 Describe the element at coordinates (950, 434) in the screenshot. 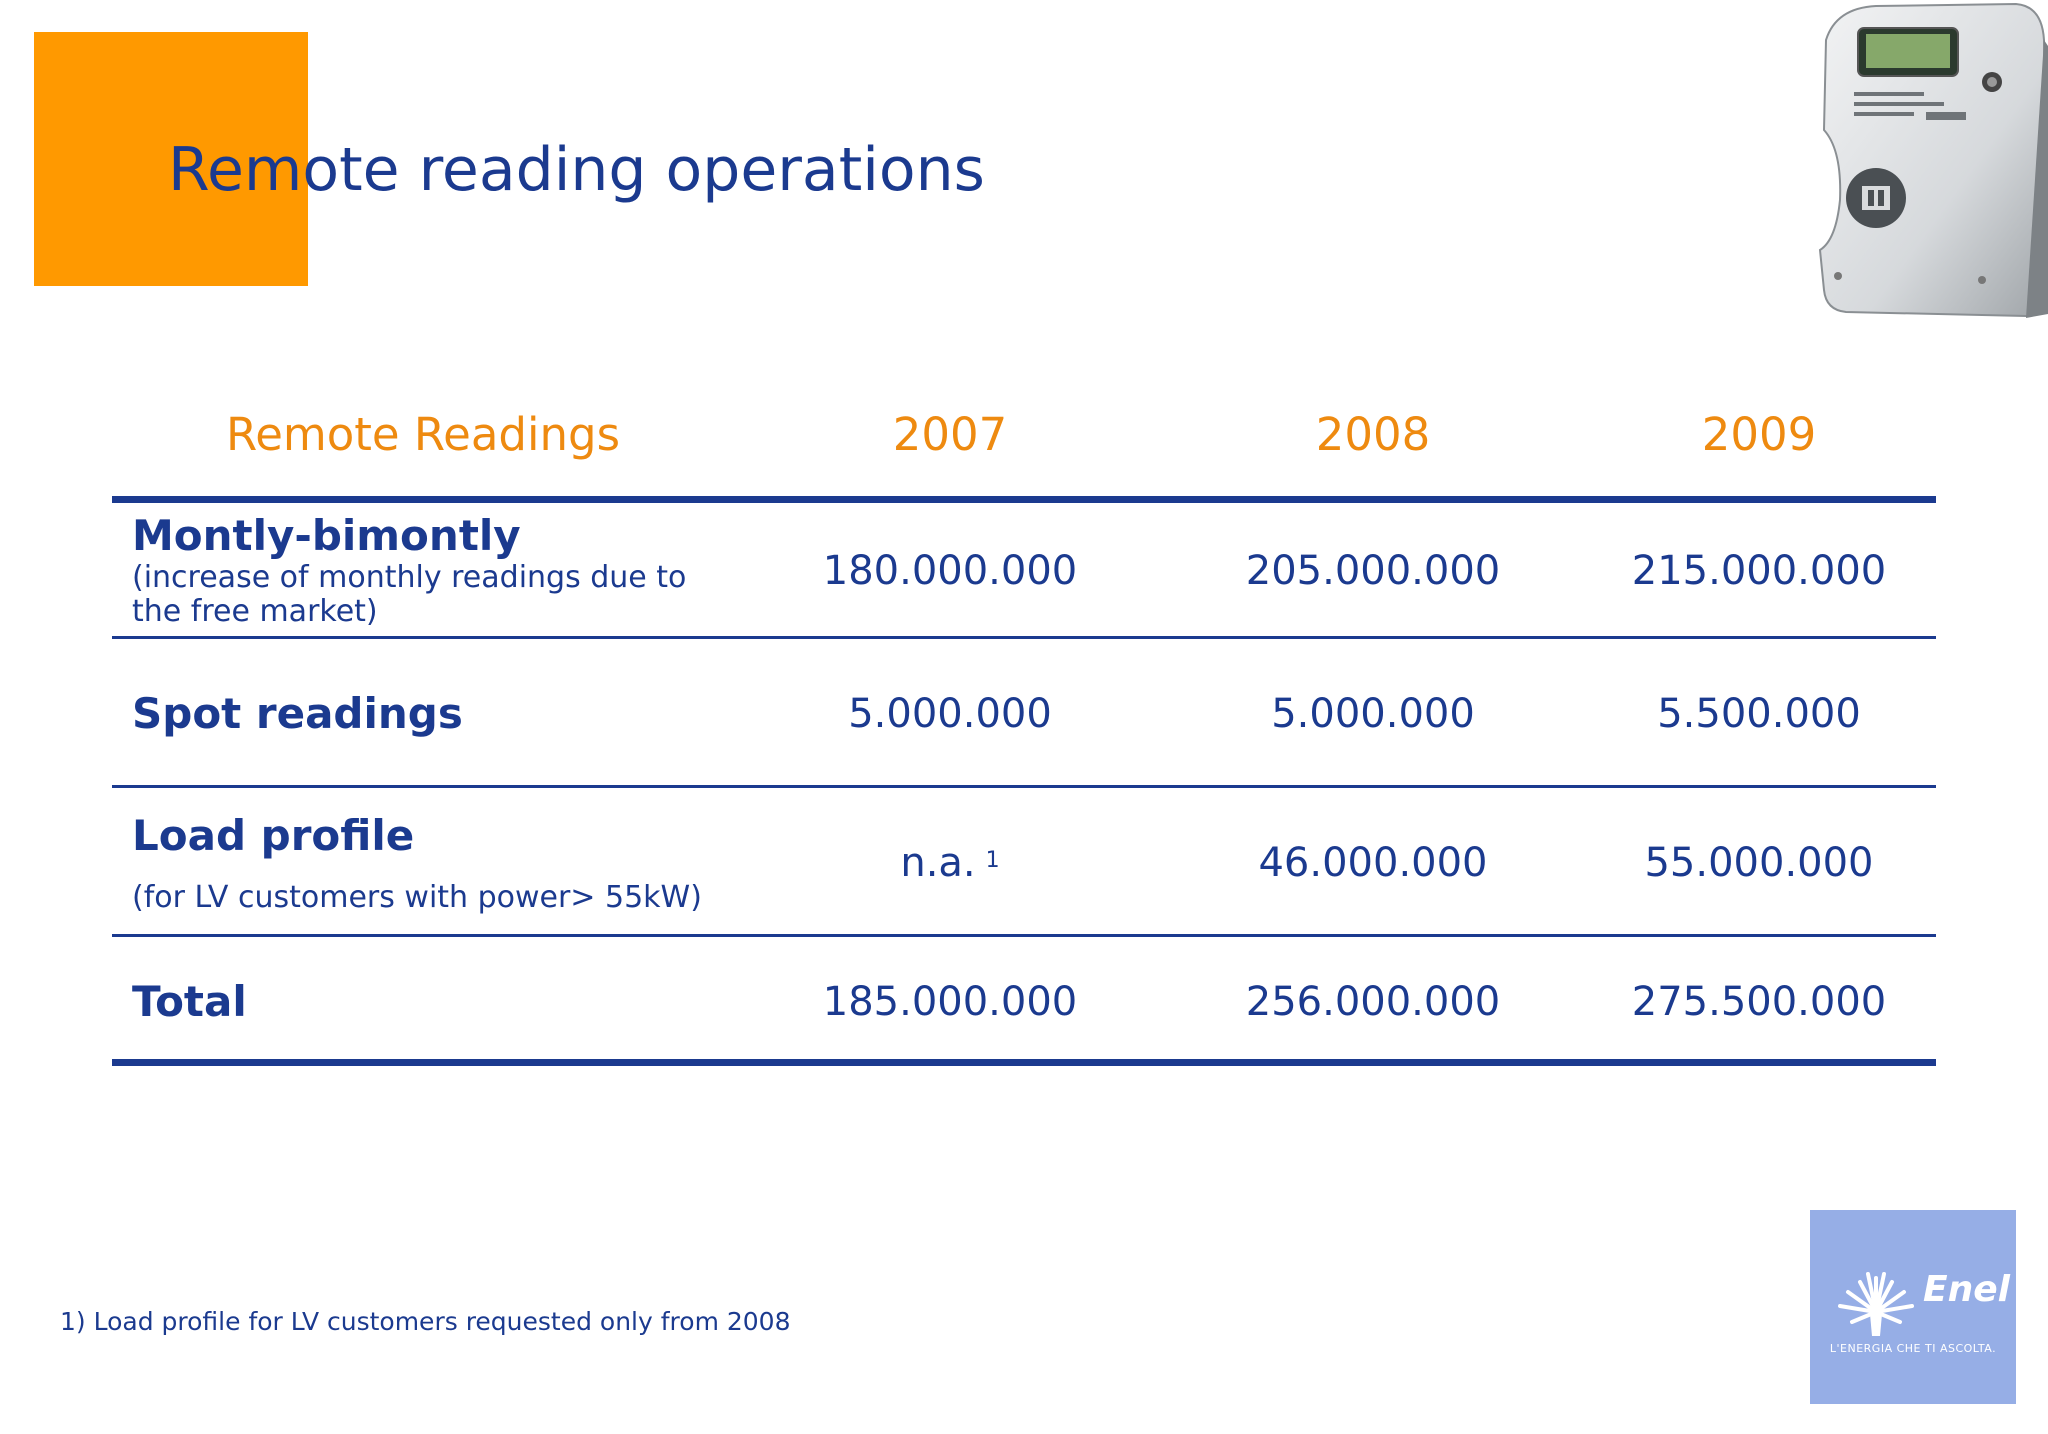

I see `column-header-2007: 2007` at that location.